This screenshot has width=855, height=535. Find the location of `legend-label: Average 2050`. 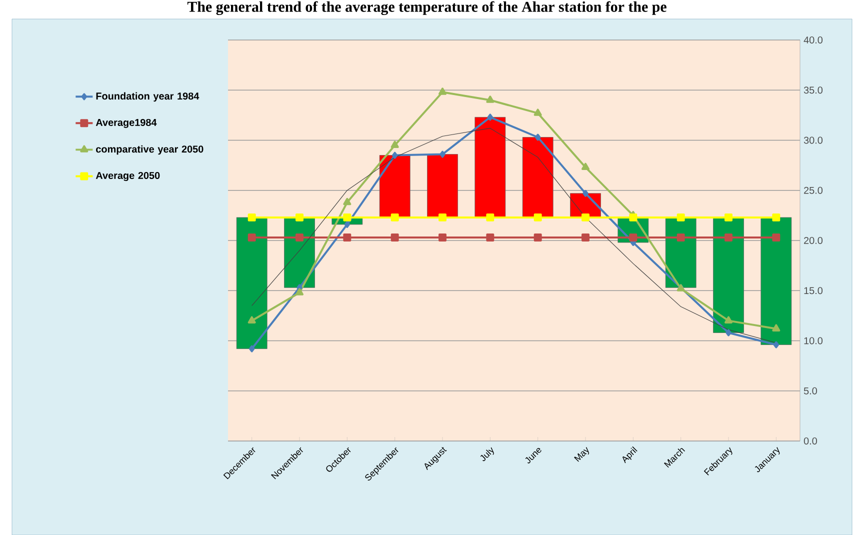

legend-label: Average 2050 is located at coordinates (128, 177).